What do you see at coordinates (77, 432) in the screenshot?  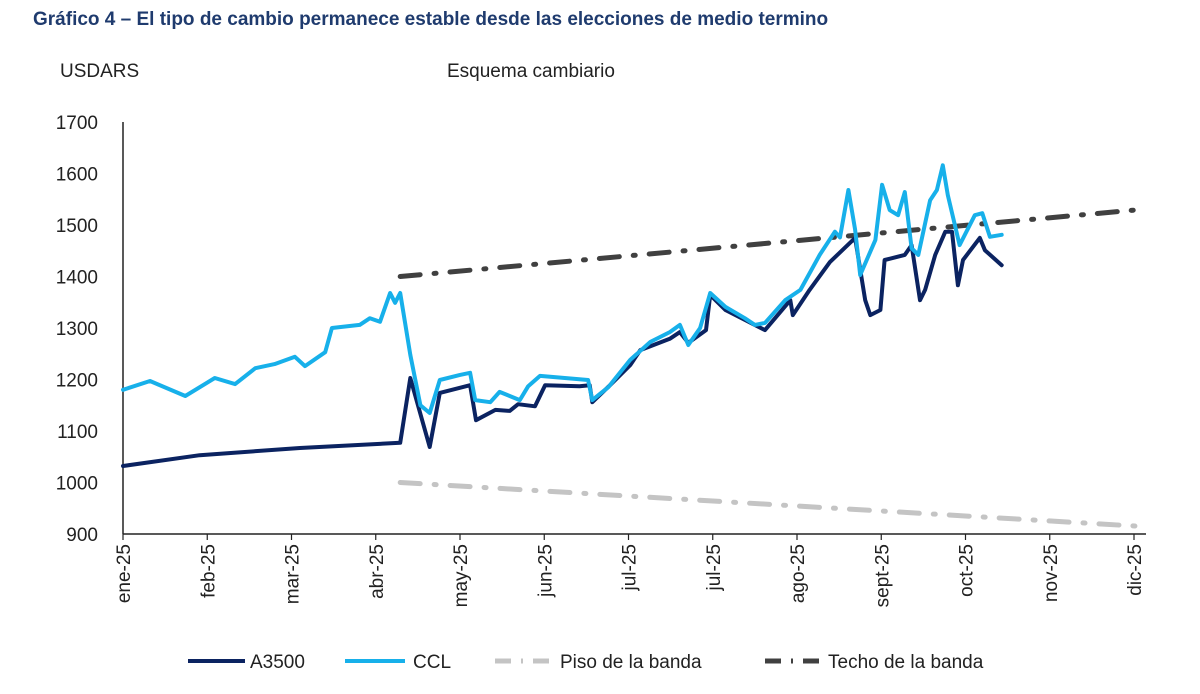 I see `y-tick-label: 1100` at bounding box center [77, 432].